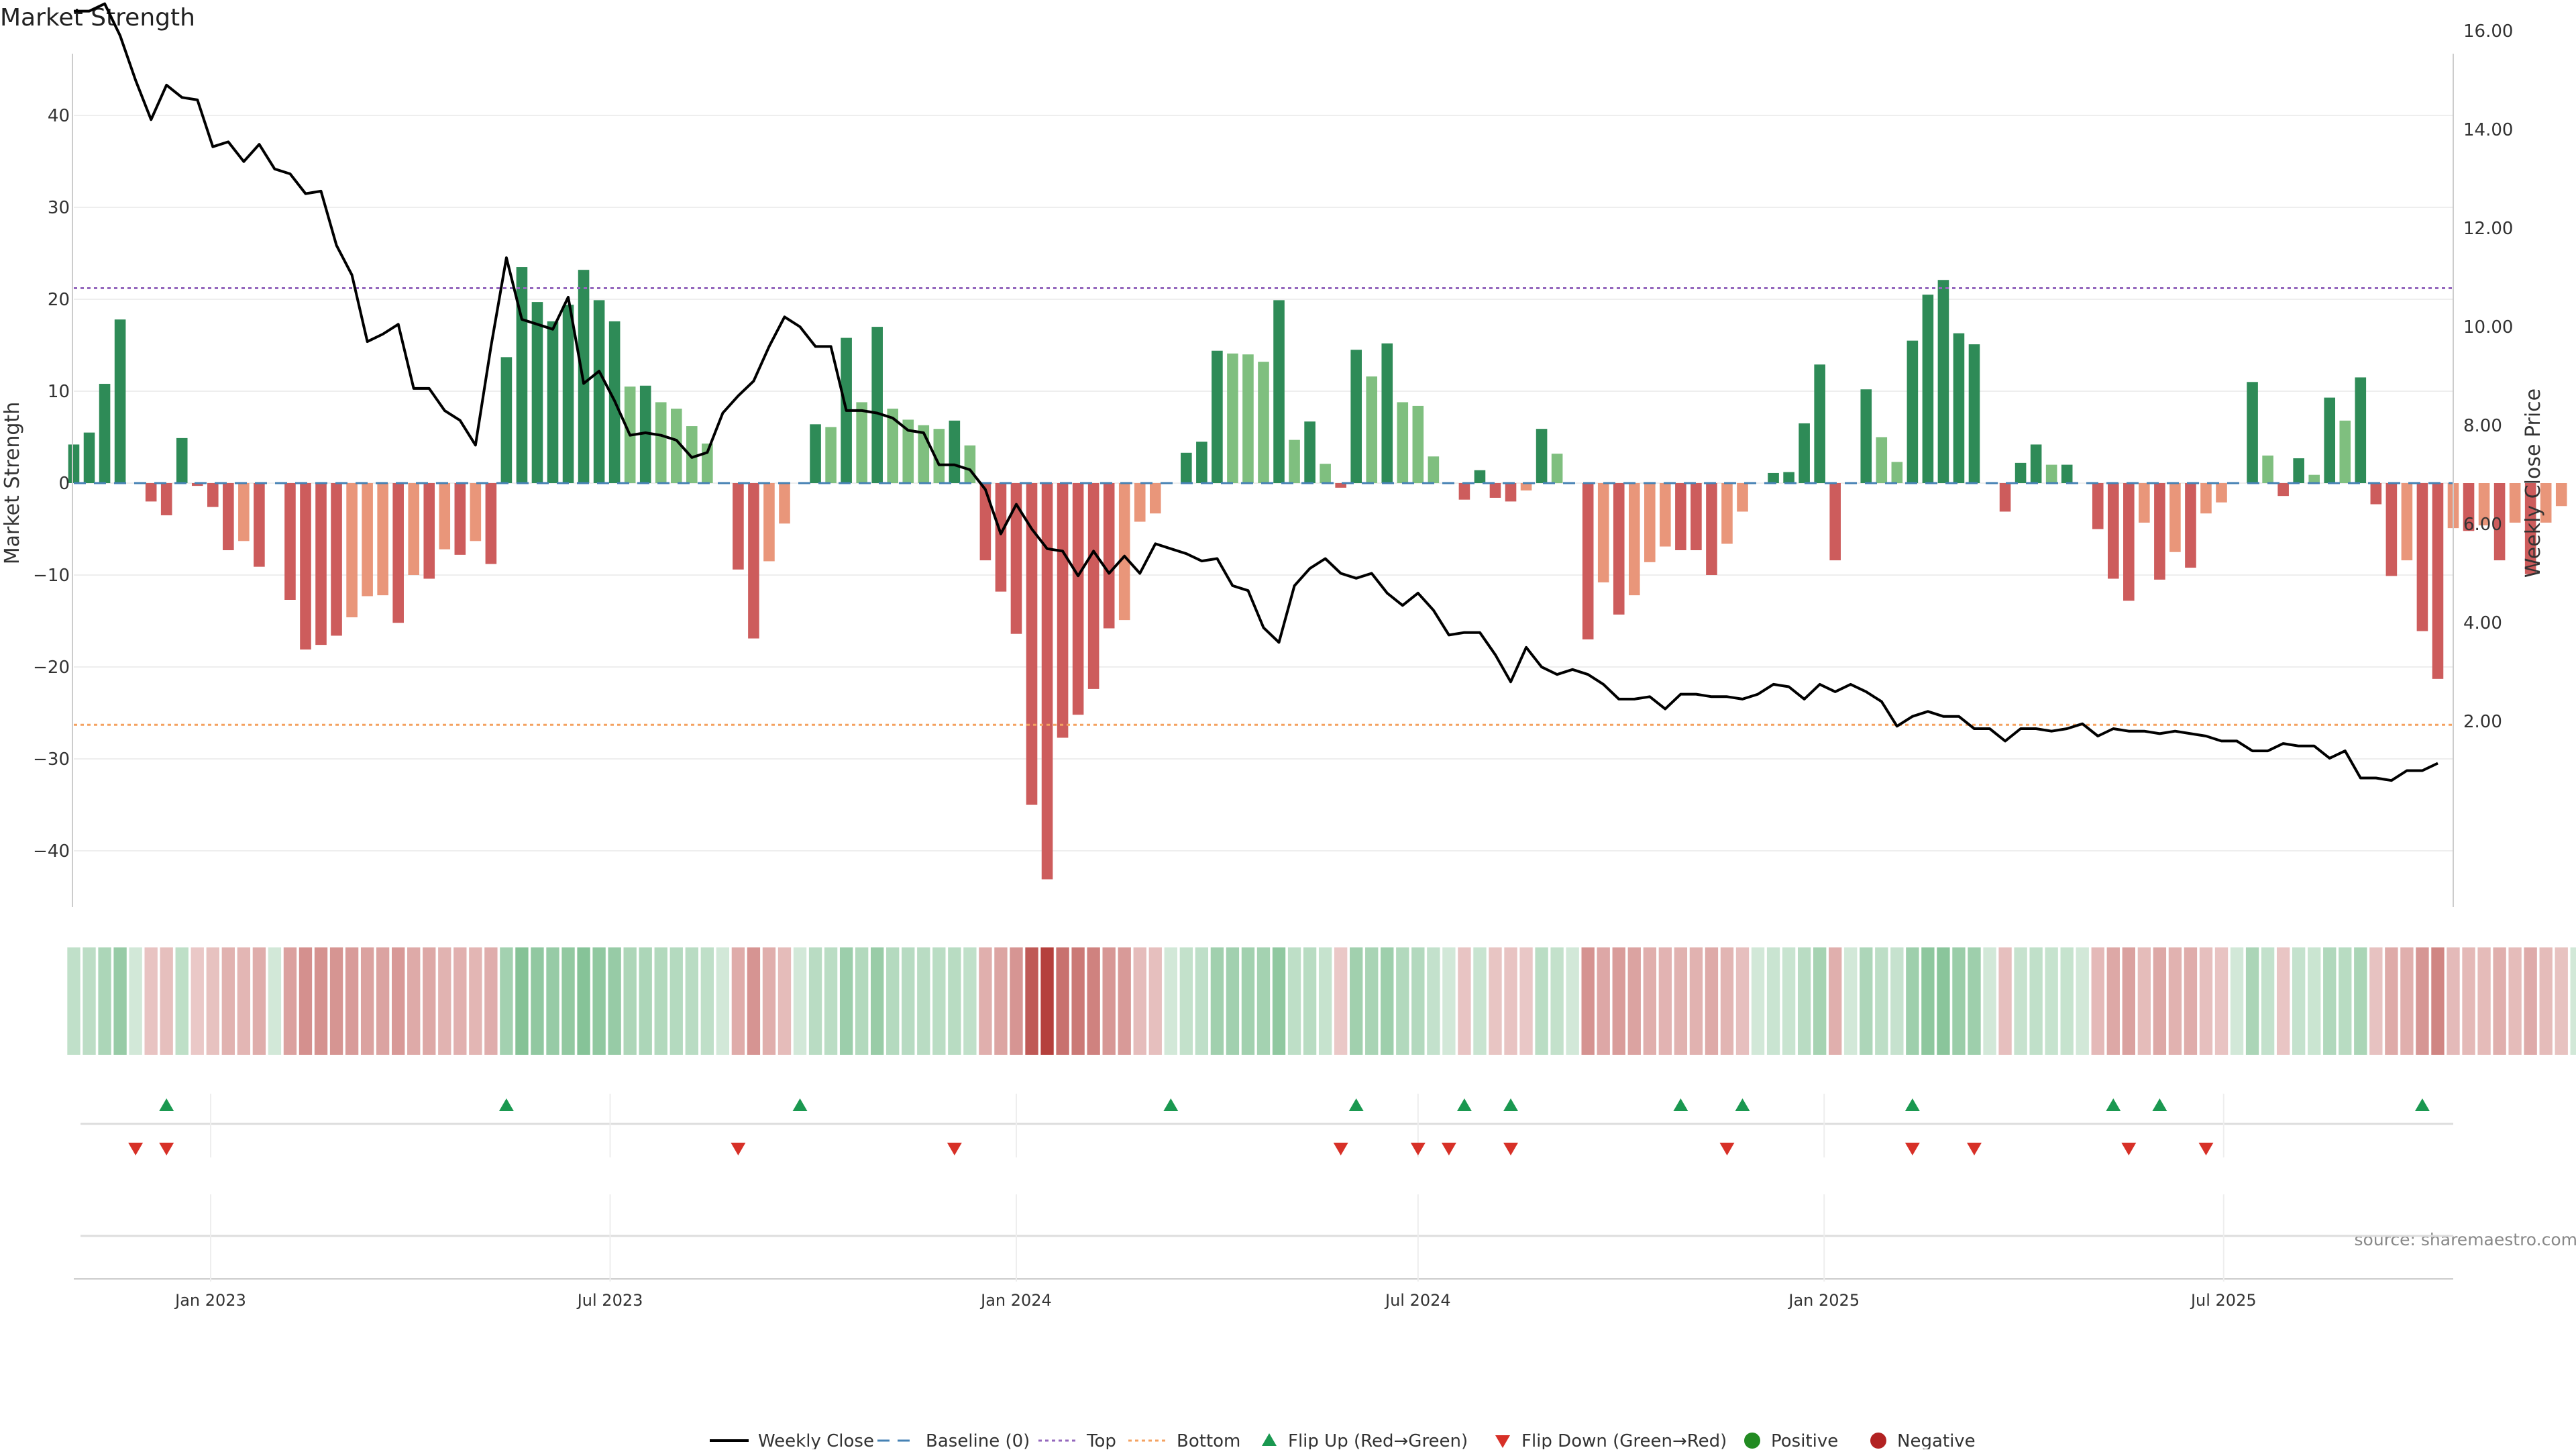 The image size is (2576, 1452). I want to click on legend-swatch-negative, so click(1878, 1441).